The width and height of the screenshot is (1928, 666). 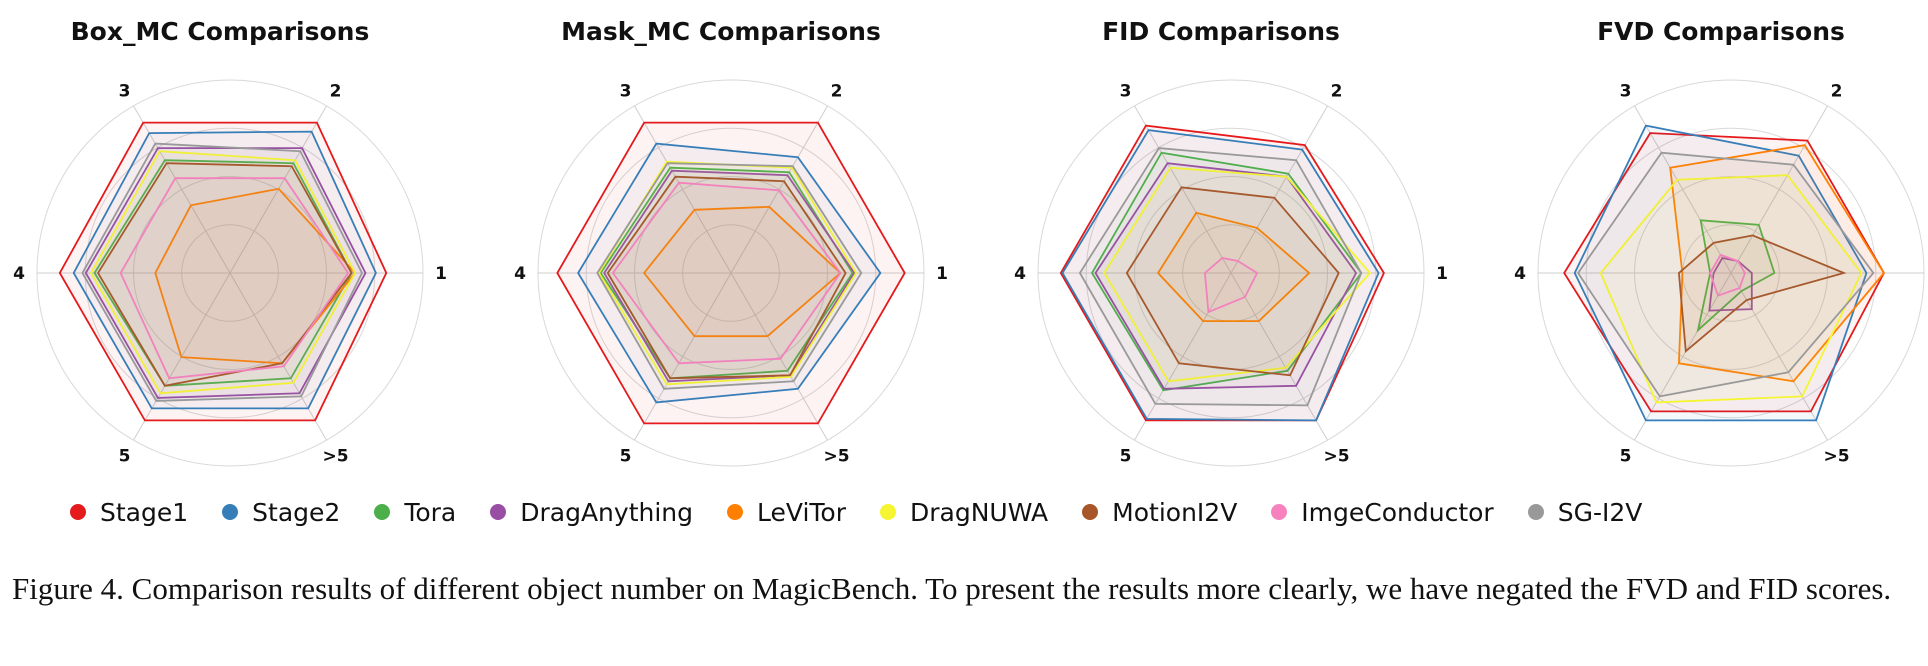 I want to click on legend-label: ImgeConductor, so click(x=1397, y=512).